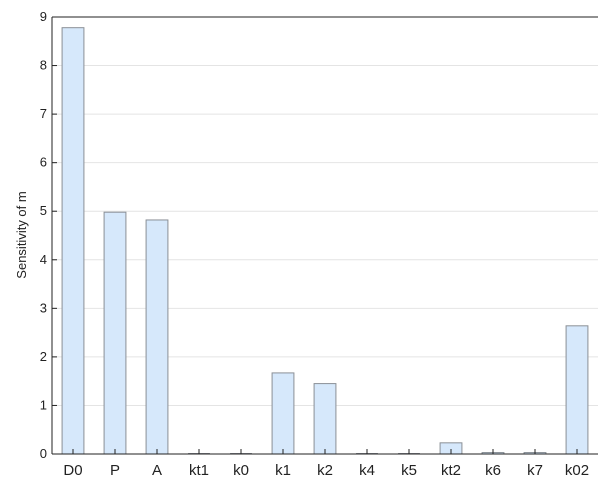 This screenshot has height=483, width=604. Describe the element at coordinates (43, 356) in the screenshot. I see `y-tick-label: 2` at that location.